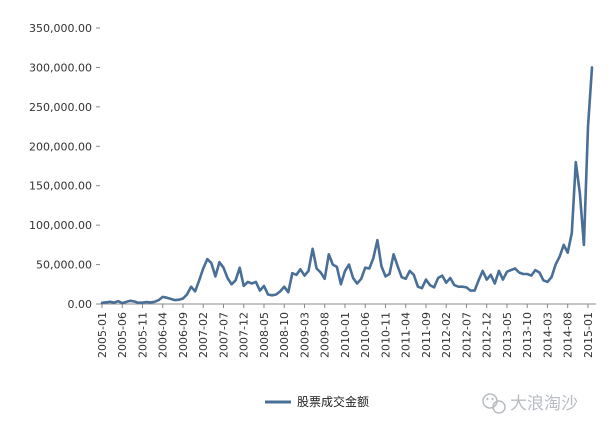  Describe the element at coordinates (385, 335) in the screenshot. I see `x-tick-label: 2010-11` at that location.